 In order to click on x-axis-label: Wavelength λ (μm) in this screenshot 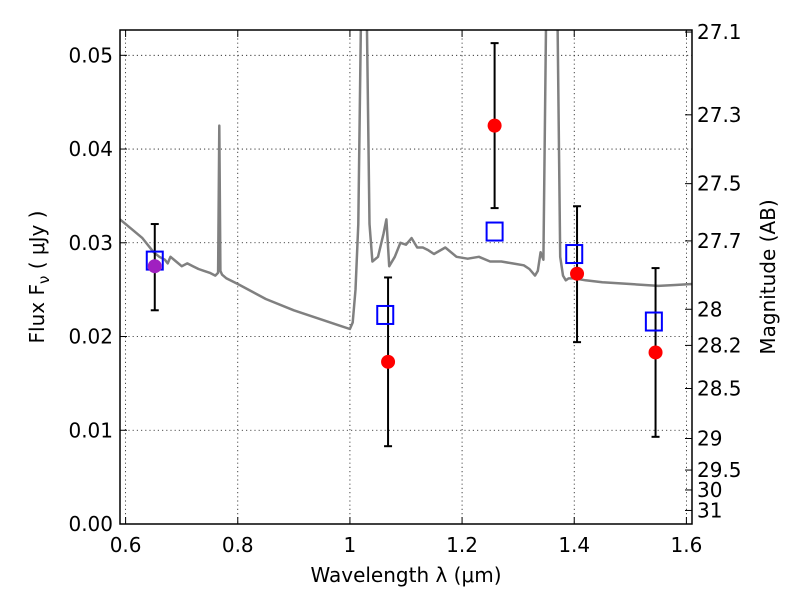, I will do `click(405, 575)`.